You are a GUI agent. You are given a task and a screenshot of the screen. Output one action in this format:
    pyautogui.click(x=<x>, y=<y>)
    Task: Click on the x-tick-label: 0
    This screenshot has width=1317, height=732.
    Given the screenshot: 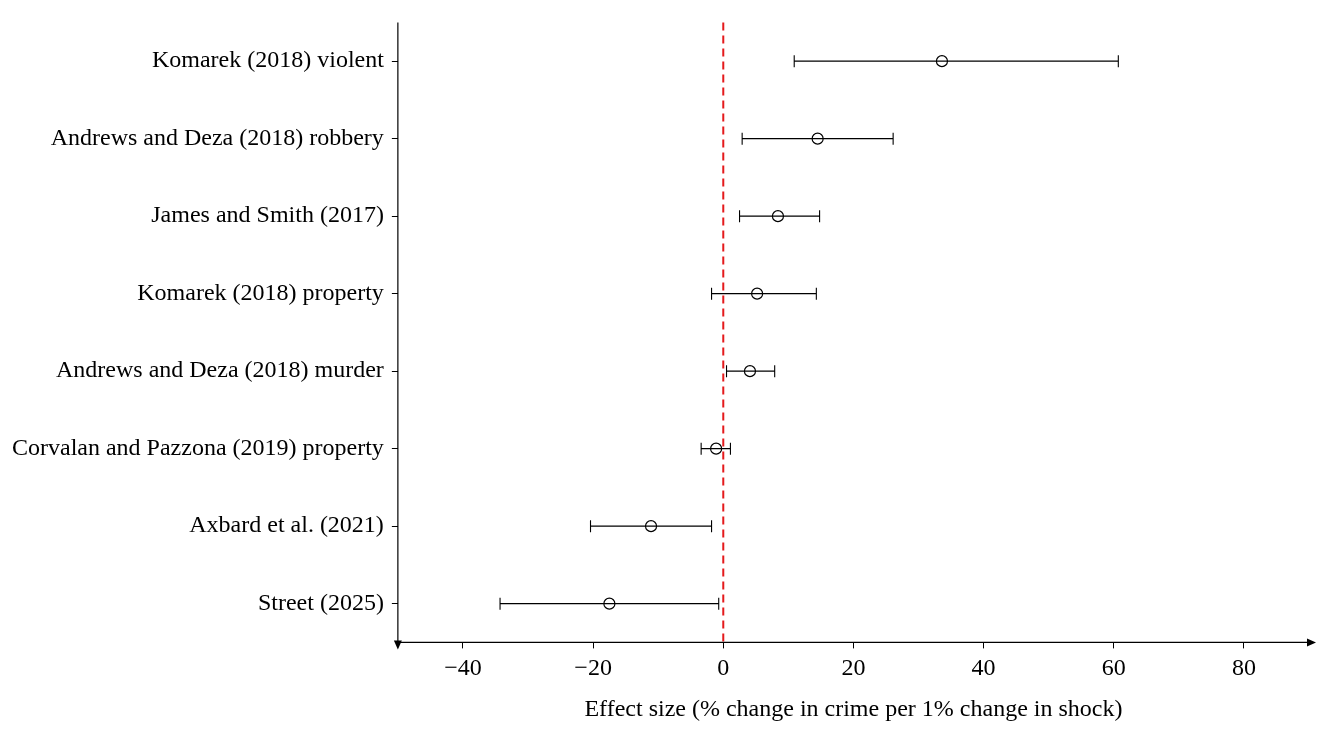 What is the action you would take?
    pyautogui.click(x=723, y=667)
    